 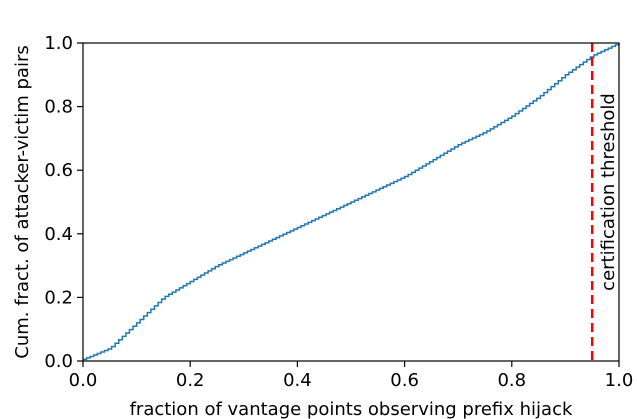 I want to click on x-tick-label: 0.4, so click(x=297, y=380).